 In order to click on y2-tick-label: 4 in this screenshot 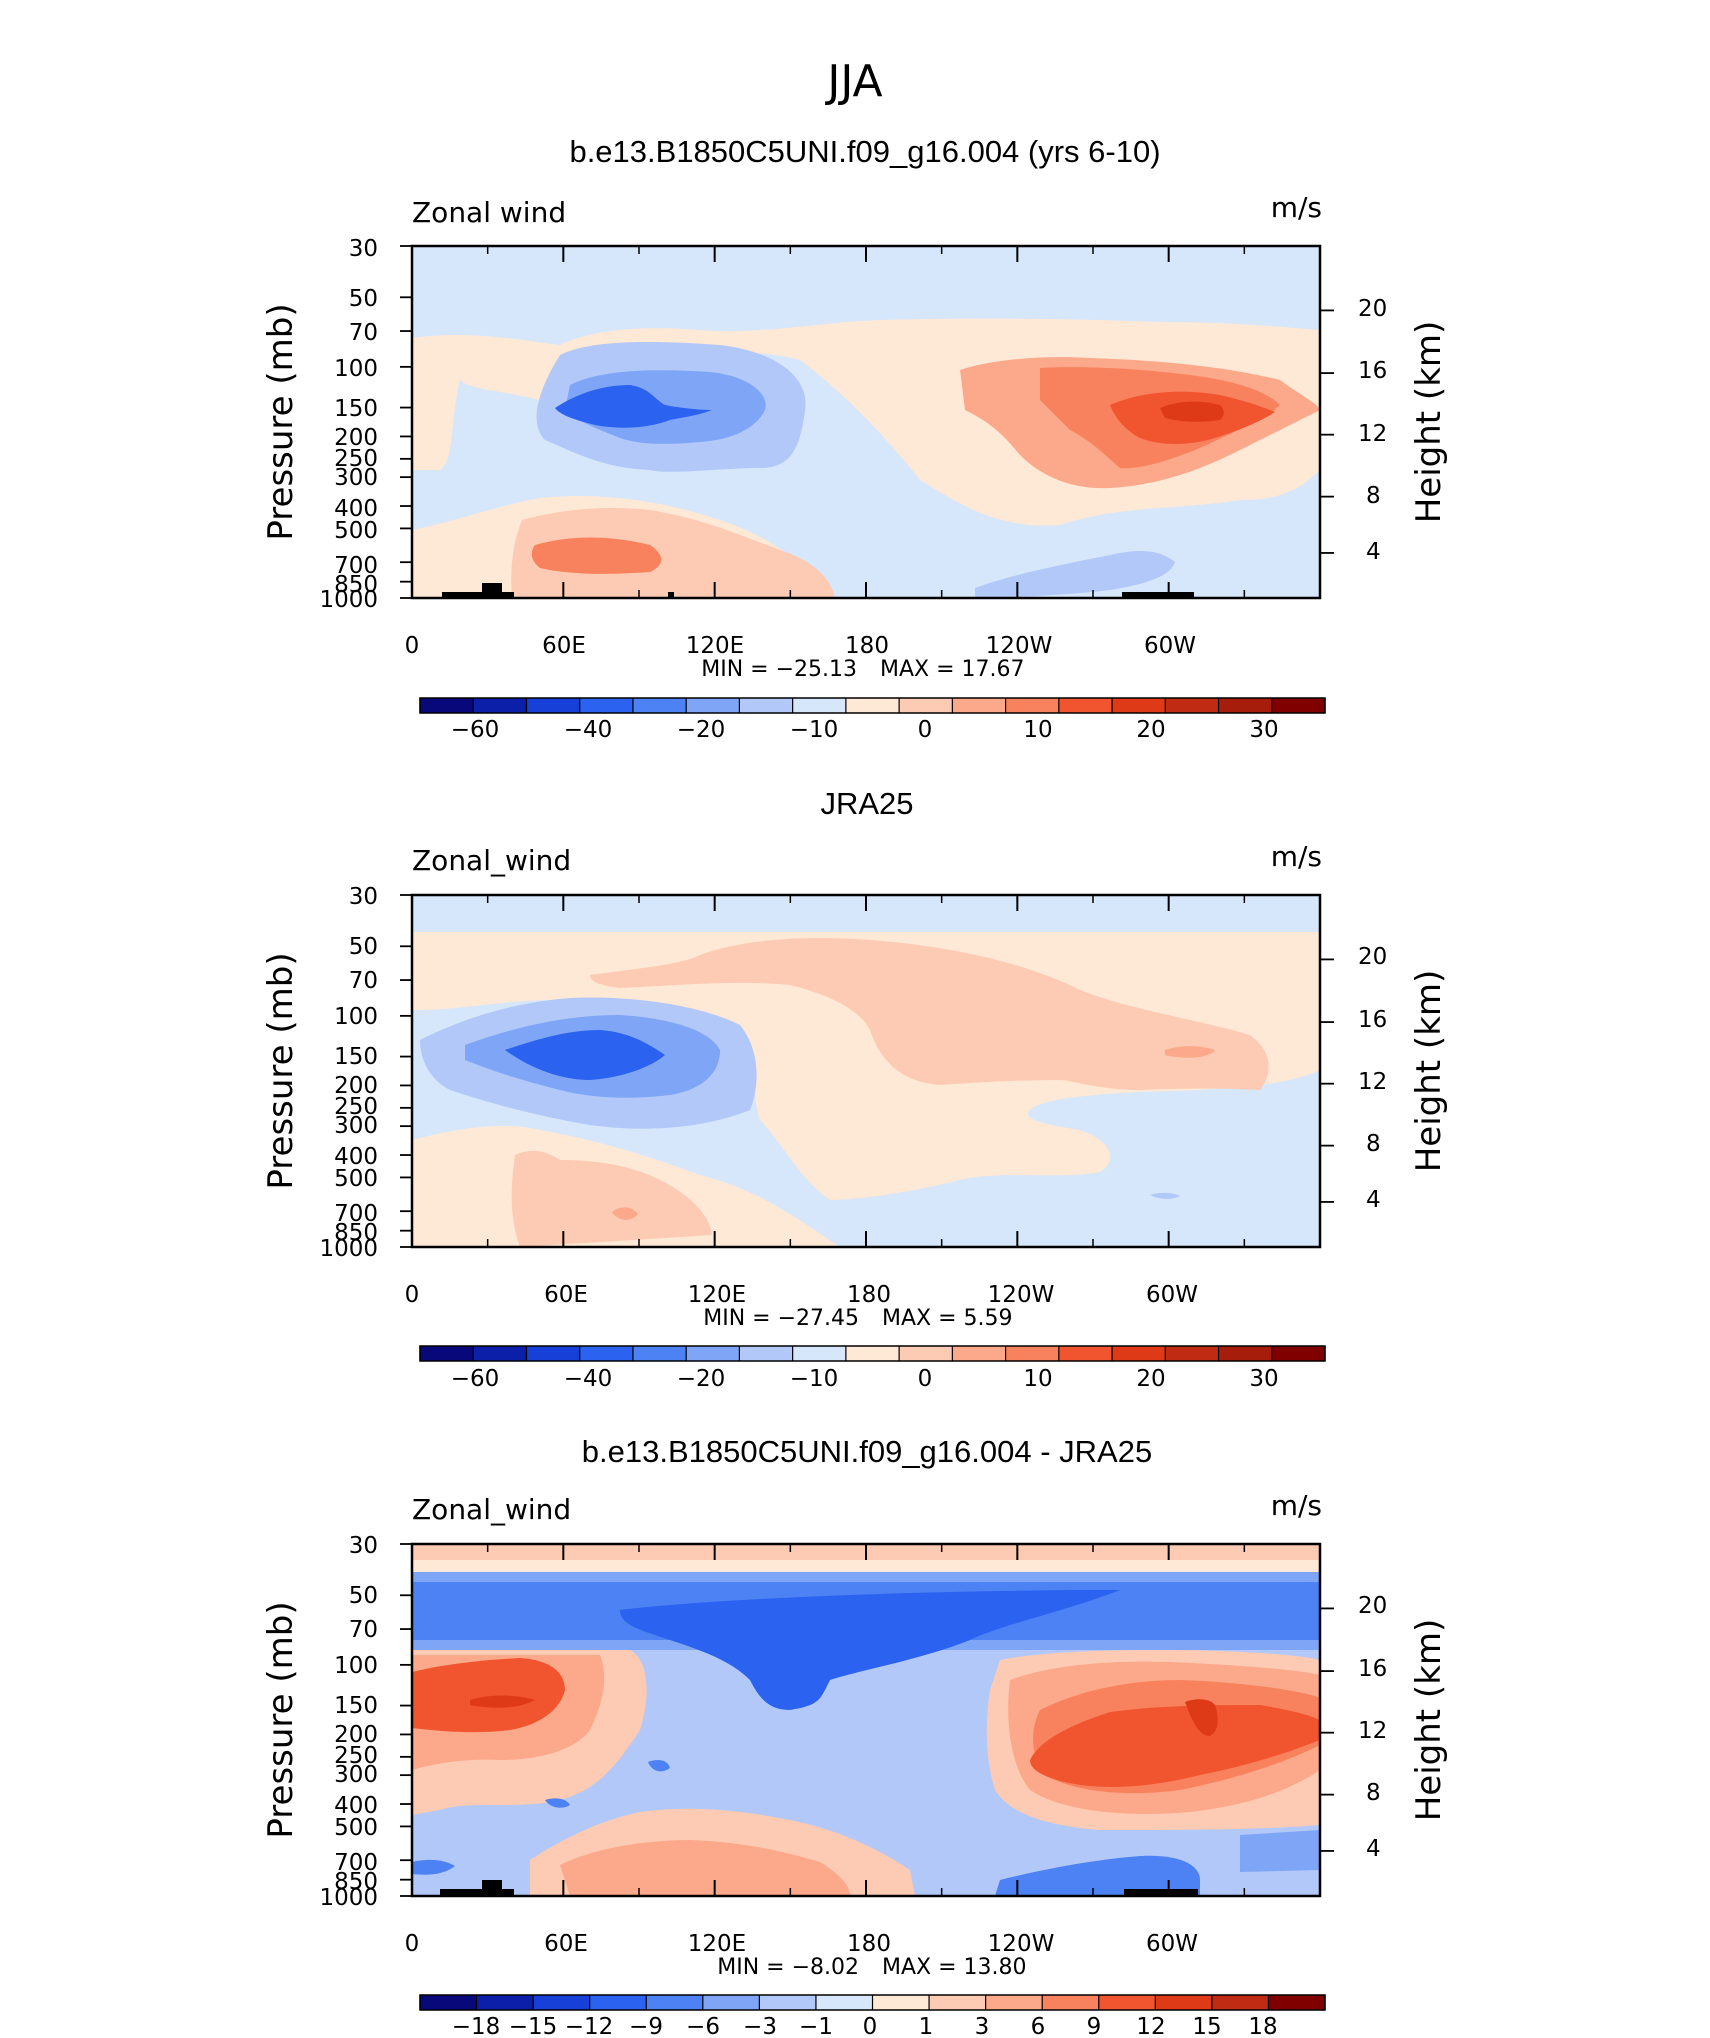, I will do `click(1373, 1849)`.